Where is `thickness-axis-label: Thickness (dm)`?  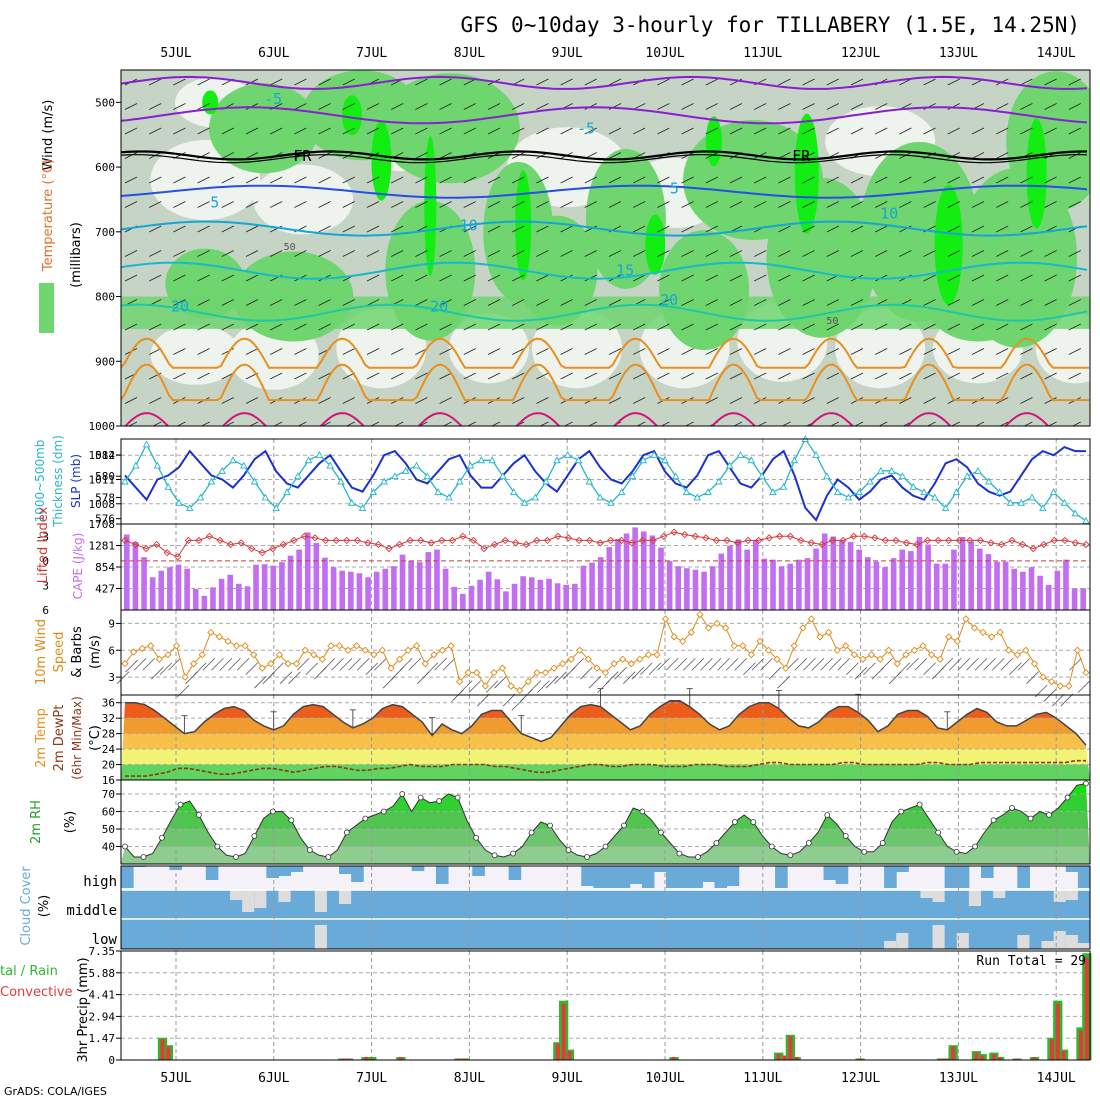
thickness-axis-label: Thickness (dm) is located at coordinates (58, 481).